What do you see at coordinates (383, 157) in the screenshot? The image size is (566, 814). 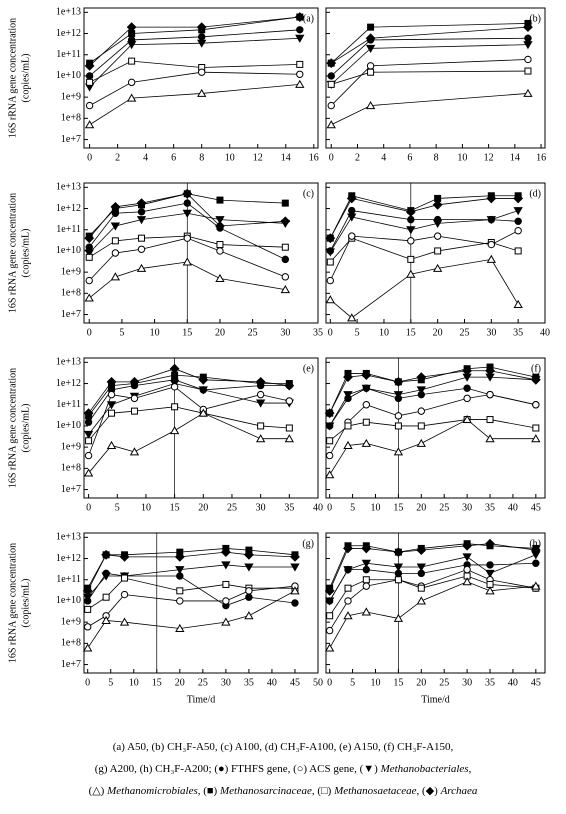 I see `x-tick-label: 4` at bounding box center [383, 157].